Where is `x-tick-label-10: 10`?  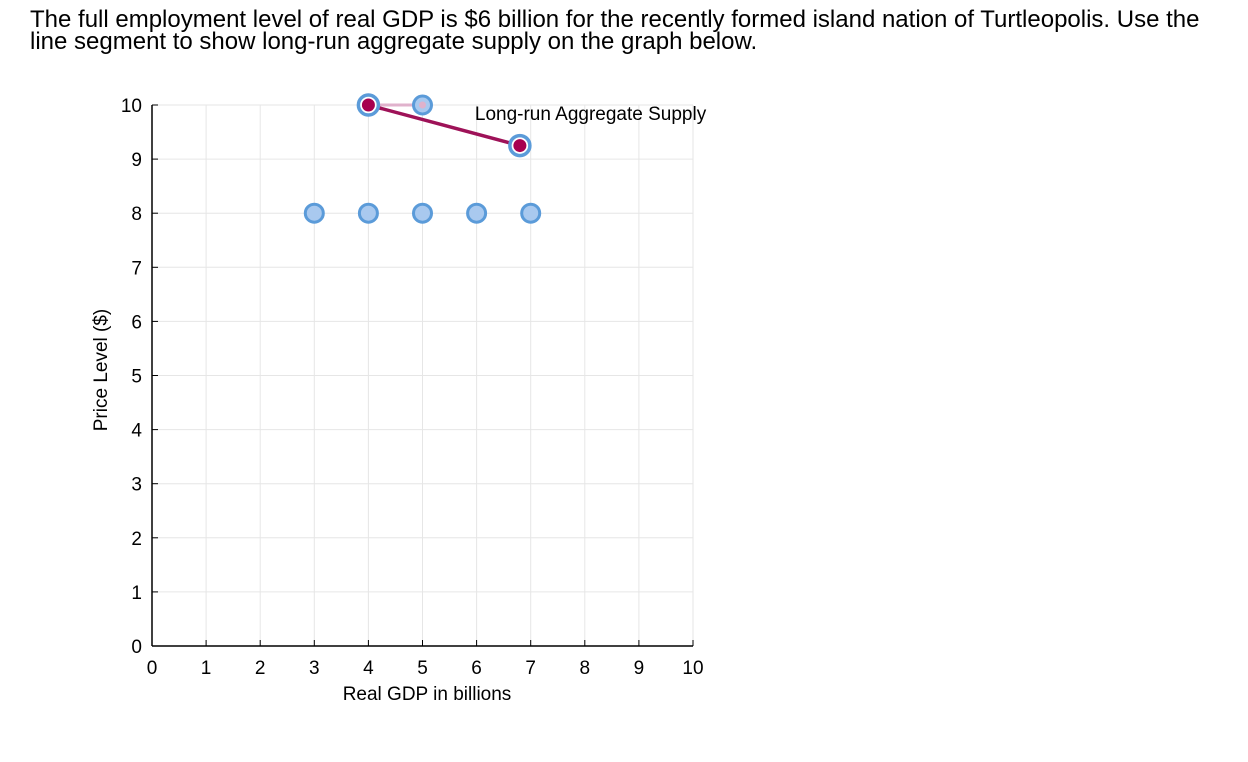
x-tick-label-10: 10 is located at coordinates (692, 668).